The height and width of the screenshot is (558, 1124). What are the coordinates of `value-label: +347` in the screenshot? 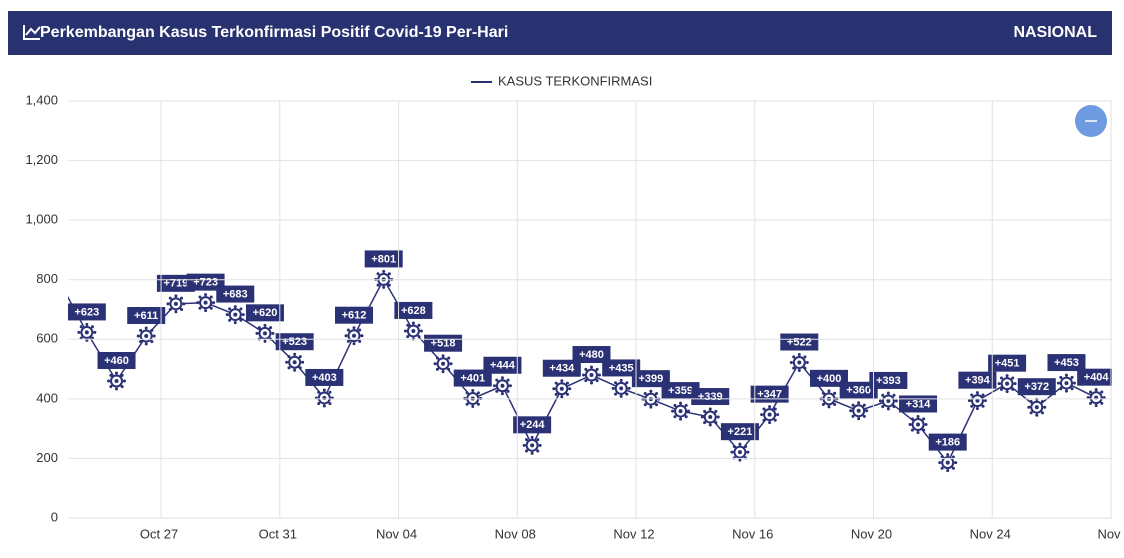 It's located at (769, 395).